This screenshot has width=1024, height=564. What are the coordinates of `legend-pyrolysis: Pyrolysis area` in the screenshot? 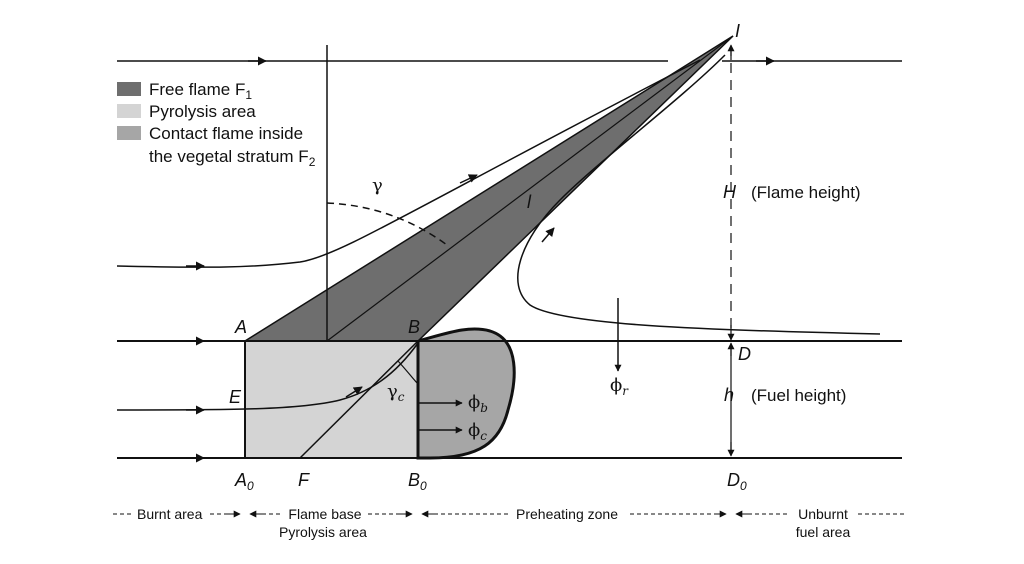 It's located at (202, 111).